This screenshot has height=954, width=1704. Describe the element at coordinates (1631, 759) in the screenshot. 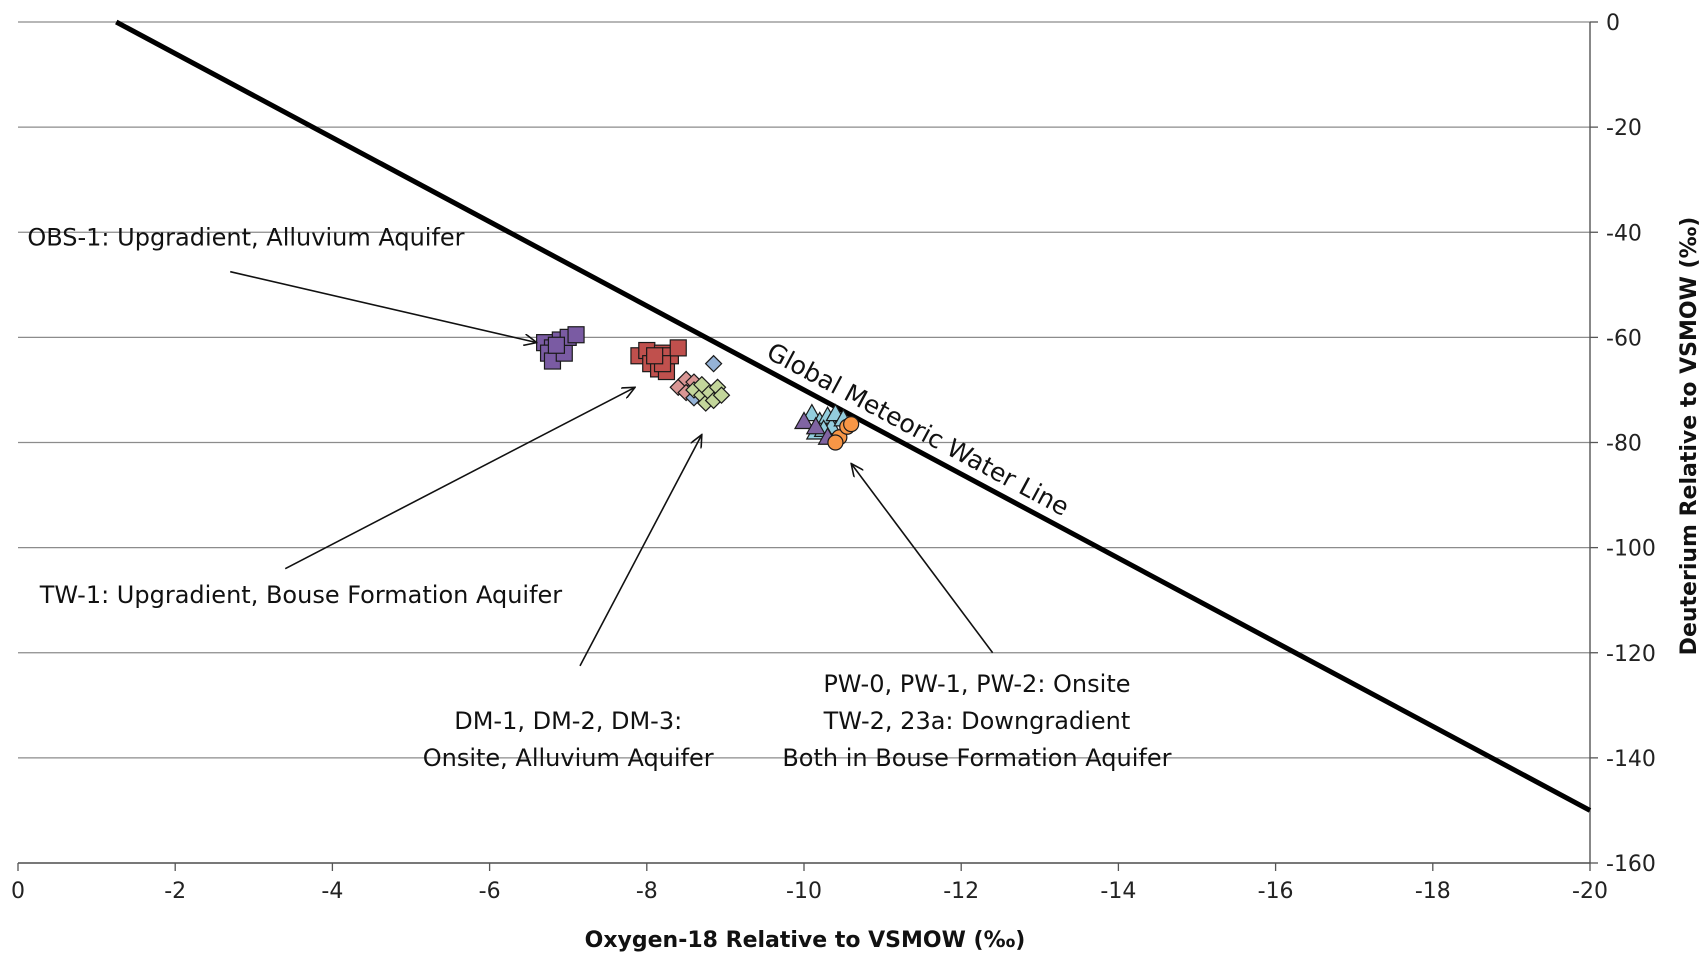

I see `y-tick-label: -140` at that location.